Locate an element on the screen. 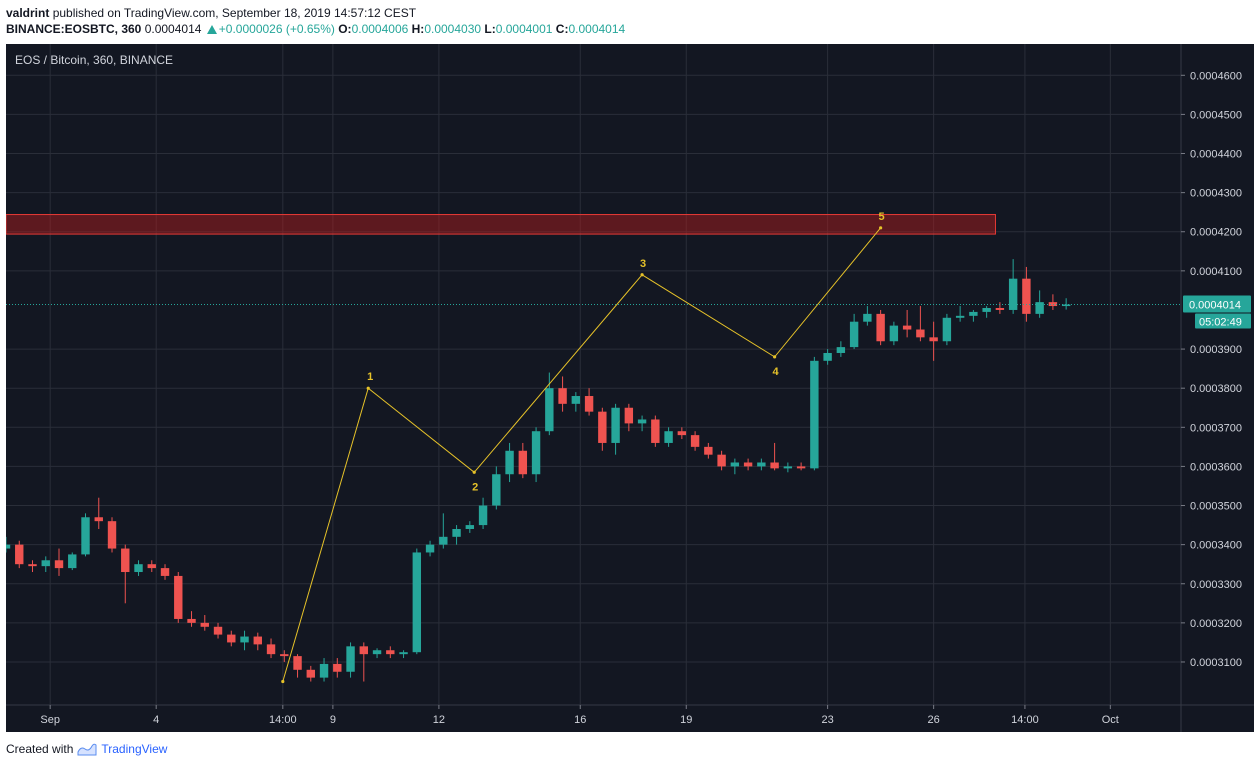 Image resolution: width=1260 pixels, height=768 pixels. x-tick-label: 26 is located at coordinates (934, 720).